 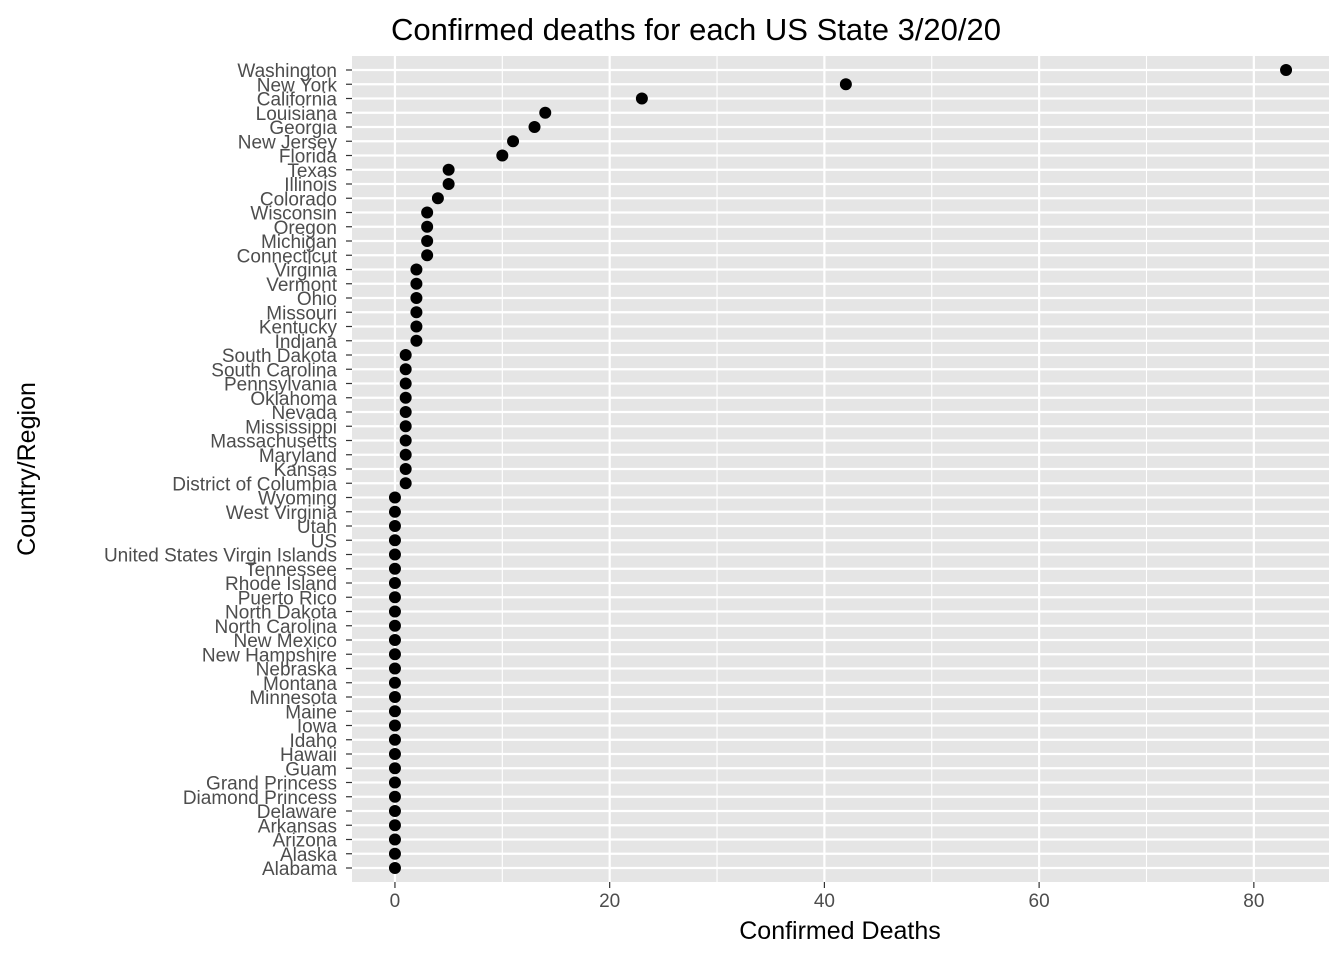 What do you see at coordinates (220, 556) in the screenshot?
I see `y-tick-label: United States Virgin Islands` at bounding box center [220, 556].